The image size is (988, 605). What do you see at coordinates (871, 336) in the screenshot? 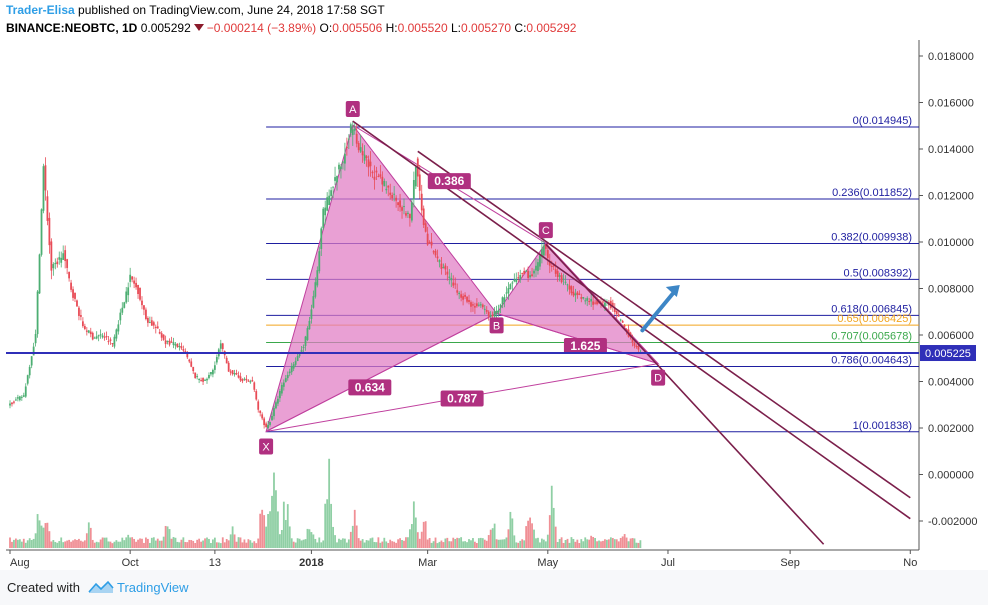
I see `fib-level-label: 0.707(0.005678)` at bounding box center [871, 336].